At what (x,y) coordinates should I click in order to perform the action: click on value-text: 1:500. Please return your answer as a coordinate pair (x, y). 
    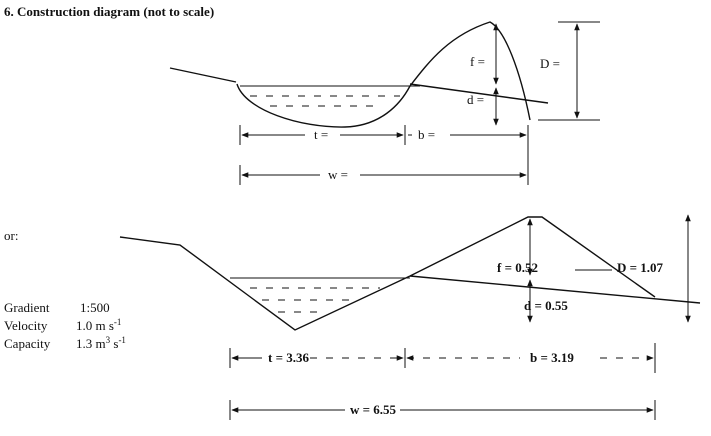
    Looking at the image, I should click on (95, 307).